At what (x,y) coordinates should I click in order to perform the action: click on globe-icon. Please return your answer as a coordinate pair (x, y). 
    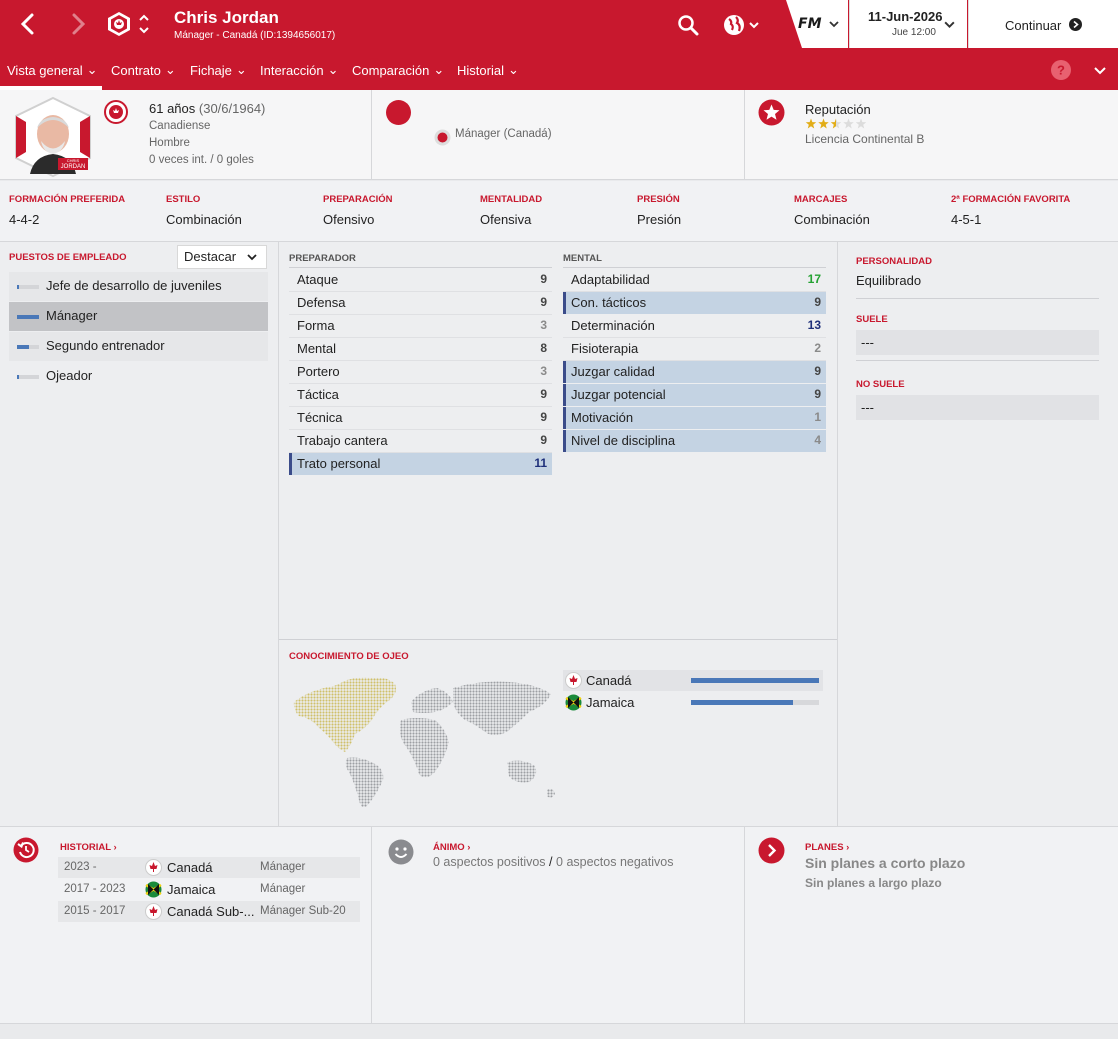
    Looking at the image, I should click on (742, 25).